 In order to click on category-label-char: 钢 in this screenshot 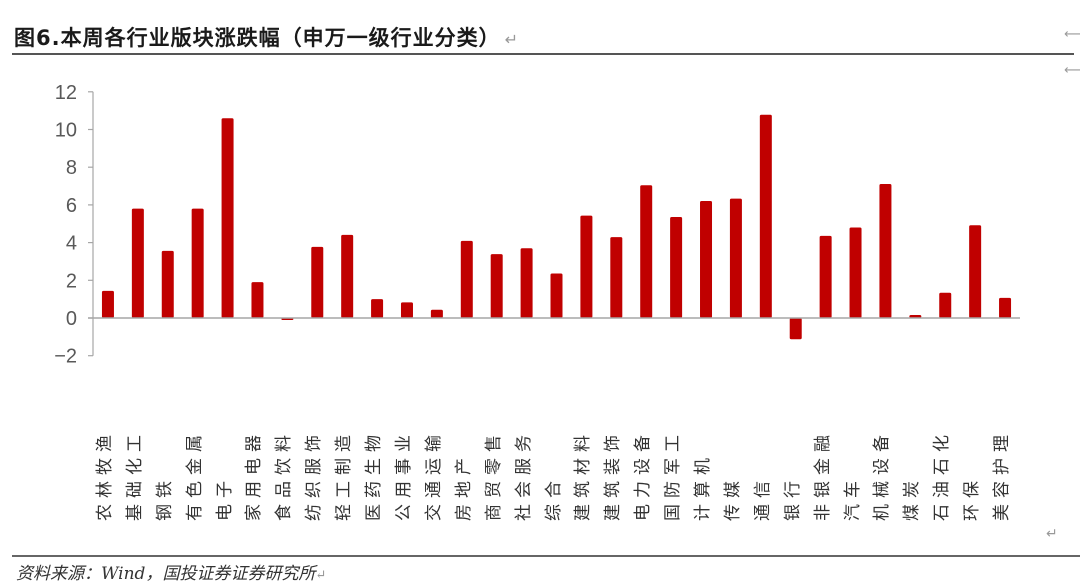, I will do `click(164, 512)`.